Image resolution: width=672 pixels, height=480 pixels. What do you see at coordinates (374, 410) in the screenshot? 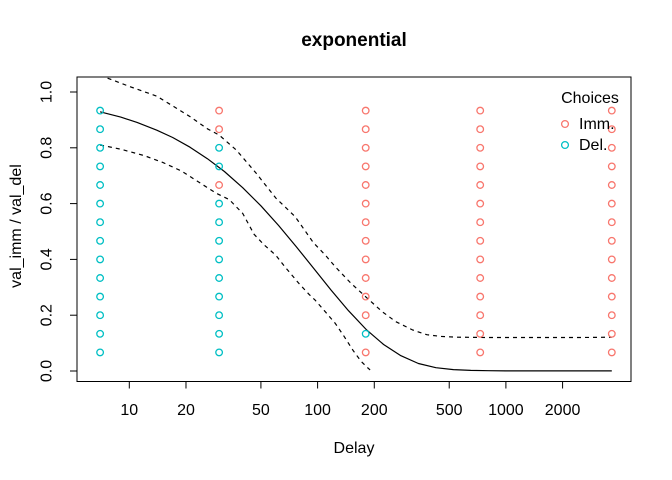
I see `x-tick-label: 200` at bounding box center [374, 410].